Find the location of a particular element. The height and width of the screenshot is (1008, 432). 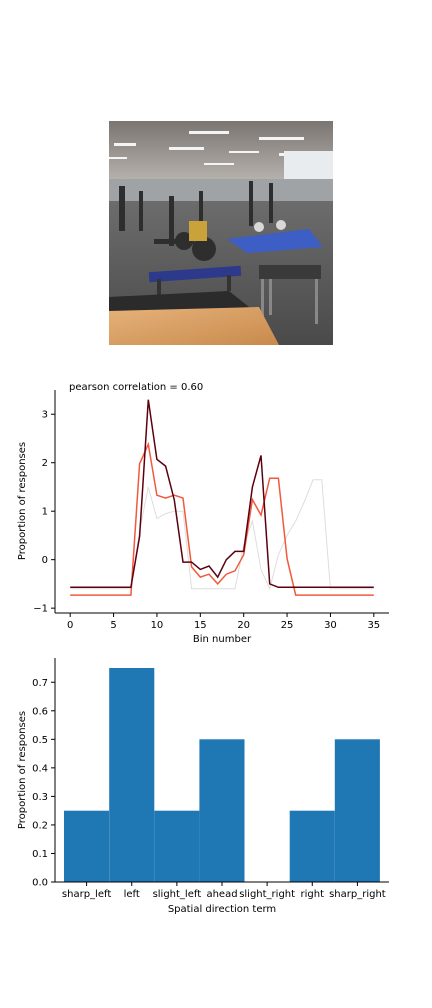

y-tick-label: 0.3 is located at coordinates (40, 797).